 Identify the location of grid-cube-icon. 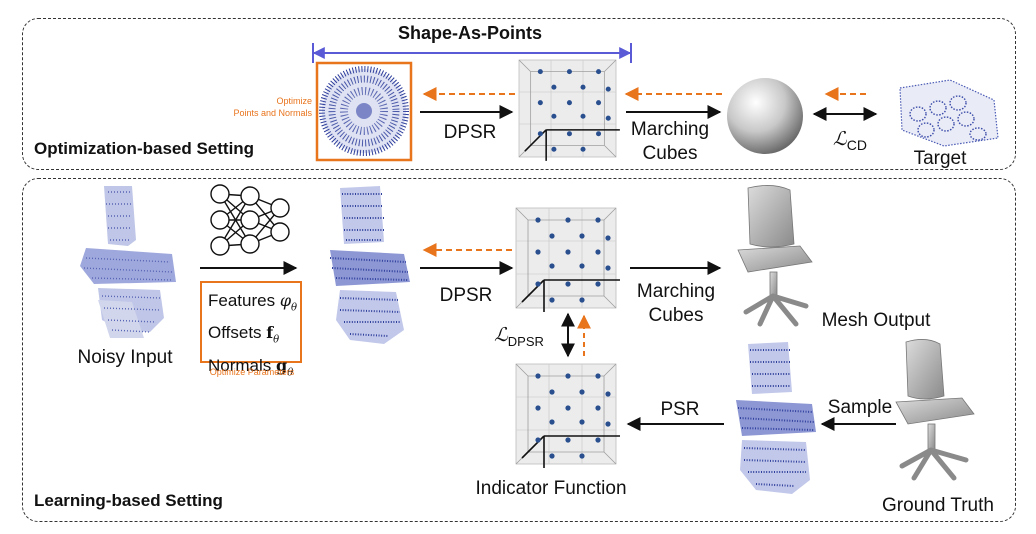
(569, 110).